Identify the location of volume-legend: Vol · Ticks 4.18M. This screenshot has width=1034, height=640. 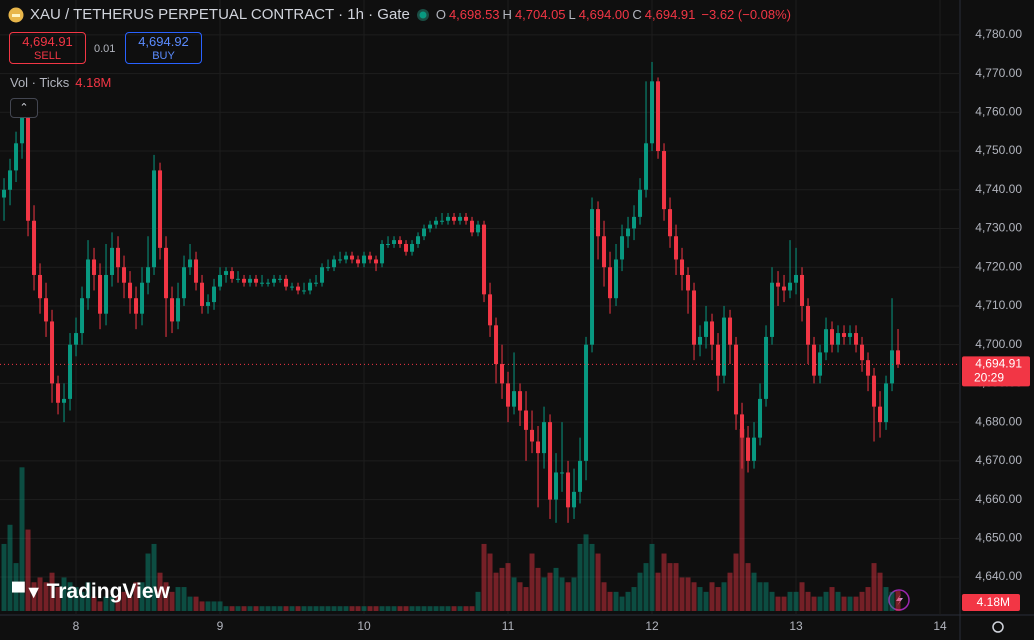
(60, 82).